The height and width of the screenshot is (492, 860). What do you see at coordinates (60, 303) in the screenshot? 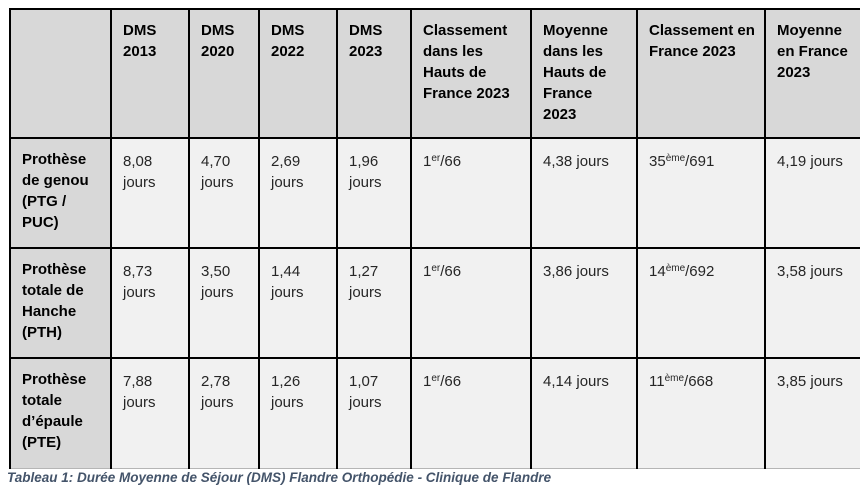
I see `row-label-pth: Prothèse totale de Hanche (PTH)` at bounding box center [60, 303].